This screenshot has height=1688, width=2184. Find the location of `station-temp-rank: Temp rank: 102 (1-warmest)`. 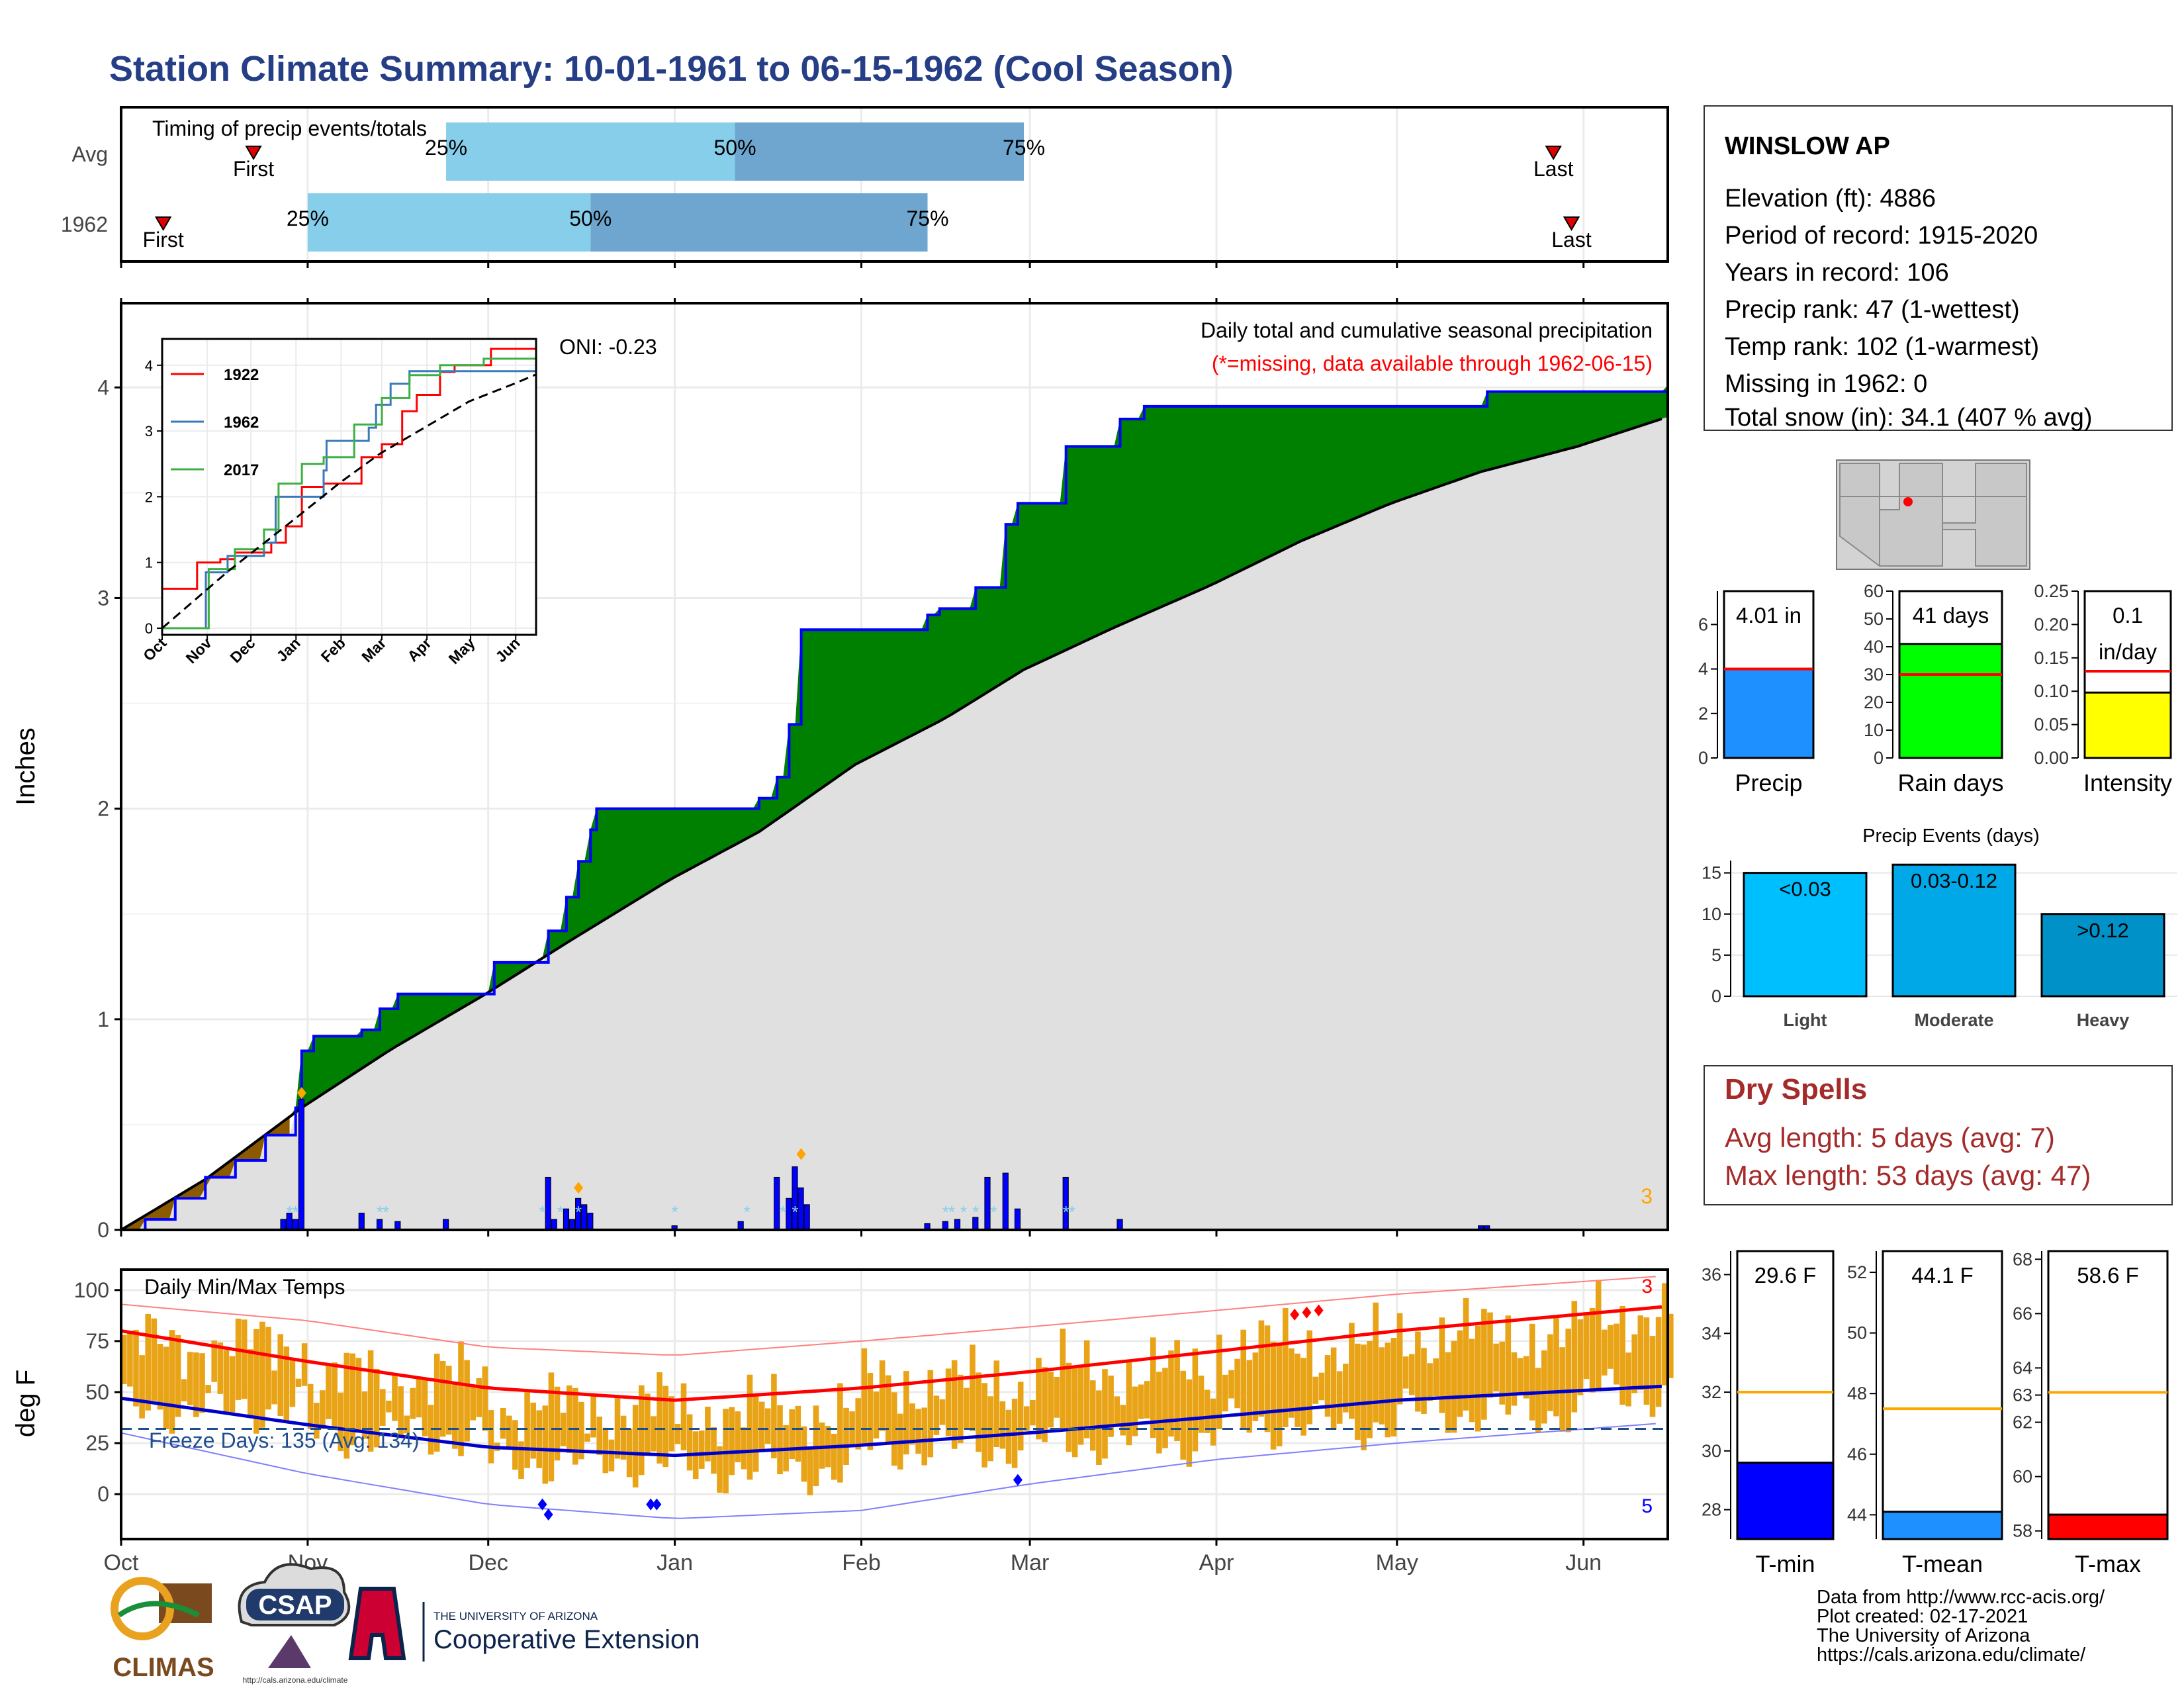

station-temp-rank: Temp rank: 102 (1-warmest) is located at coordinates (1882, 347).